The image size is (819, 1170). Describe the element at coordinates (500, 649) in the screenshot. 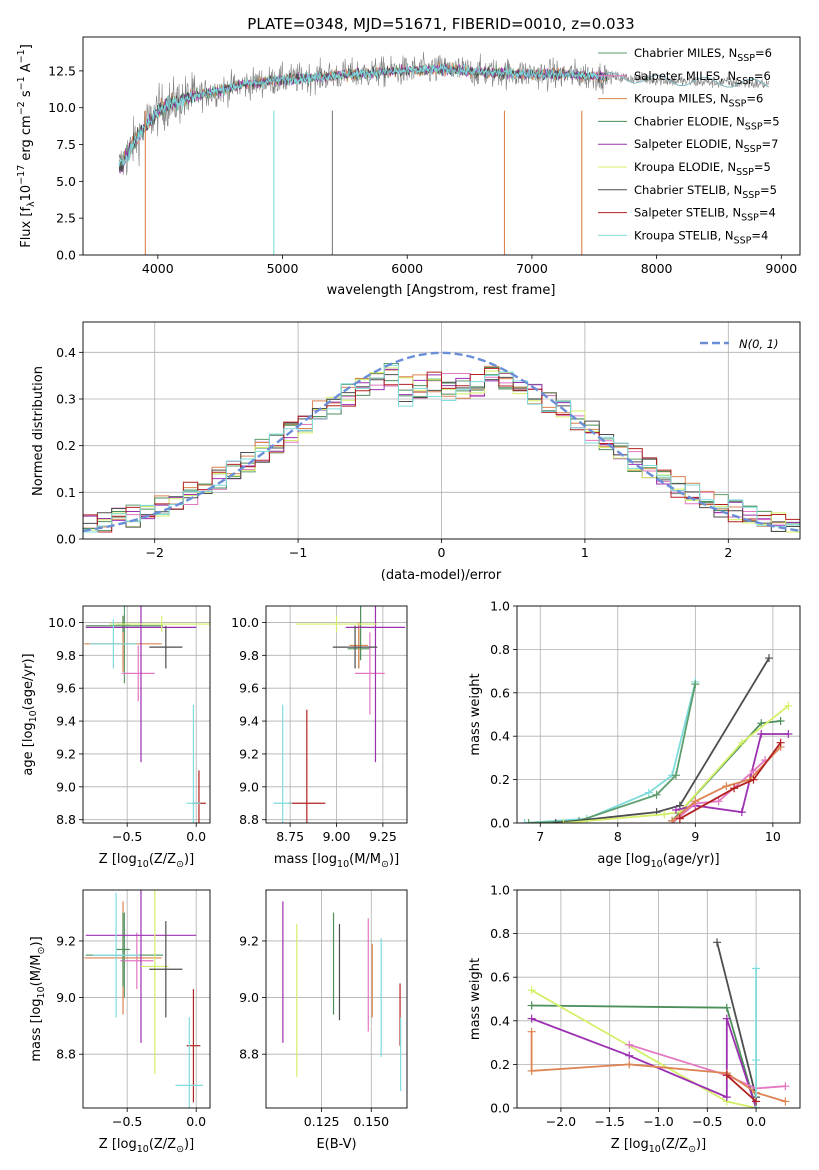

I see `y-tick-label: 0.8` at that location.